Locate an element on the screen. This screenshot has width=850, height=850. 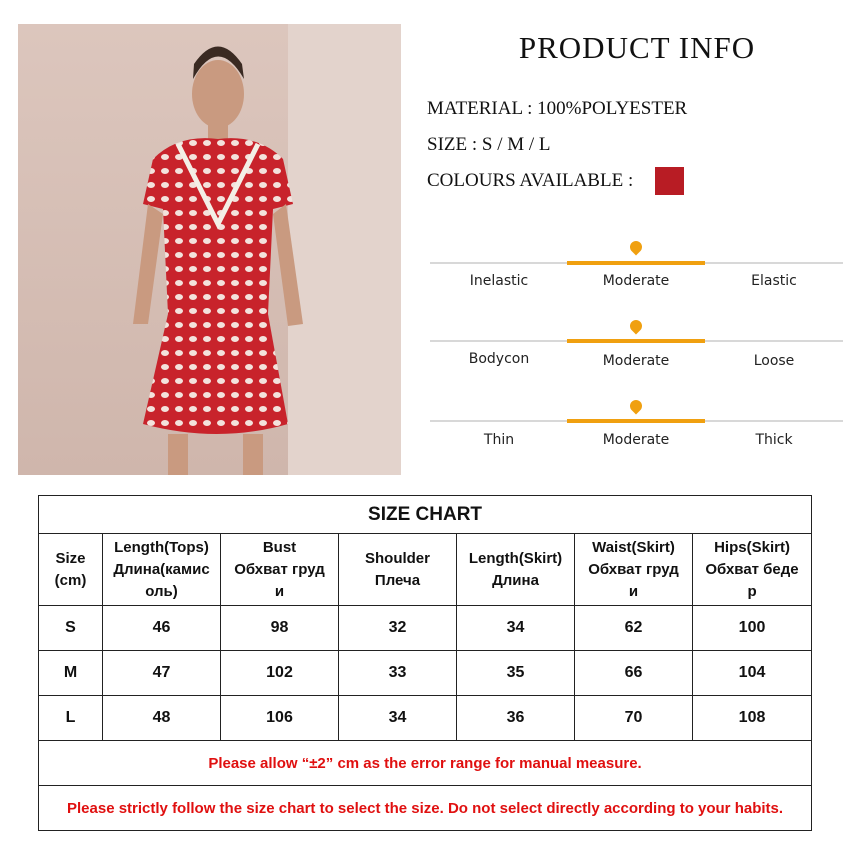
column-header: Hips(Skirt) Обхват беде р is located at coordinates (752, 569).